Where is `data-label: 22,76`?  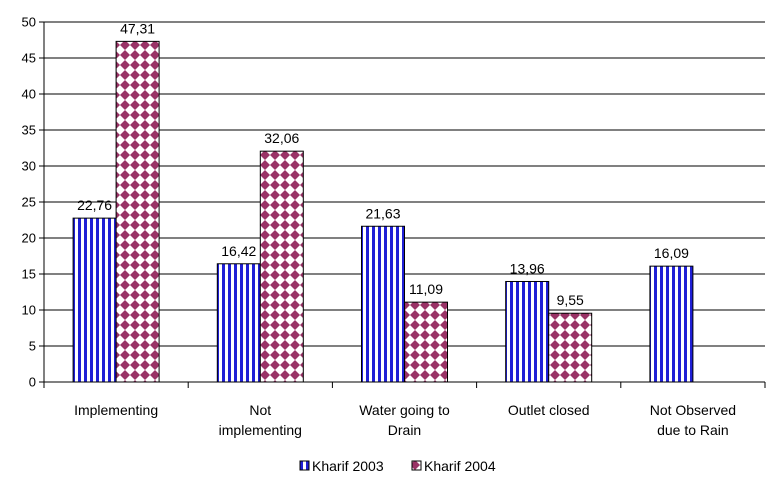
data-label: 22,76 is located at coordinates (94, 205).